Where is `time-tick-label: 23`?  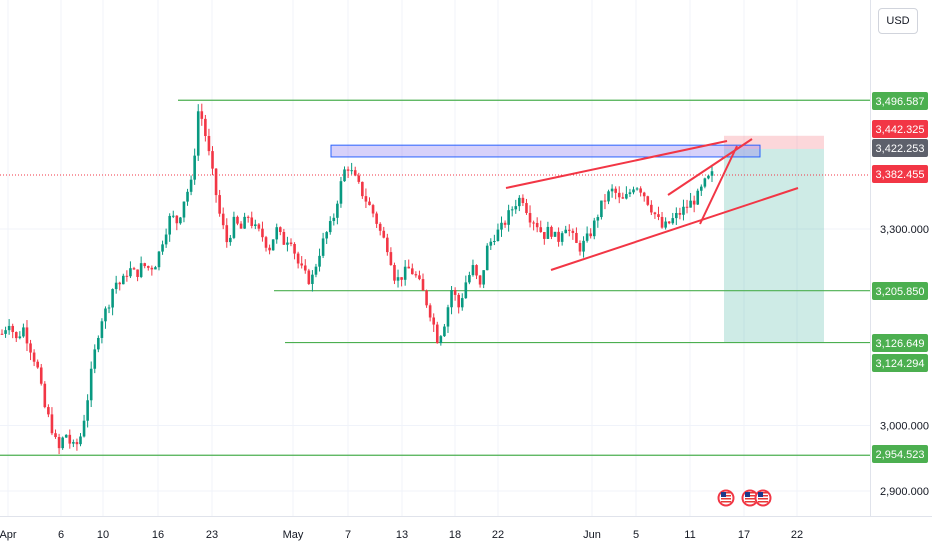
time-tick-label: 23 is located at coordinates (212, 535).